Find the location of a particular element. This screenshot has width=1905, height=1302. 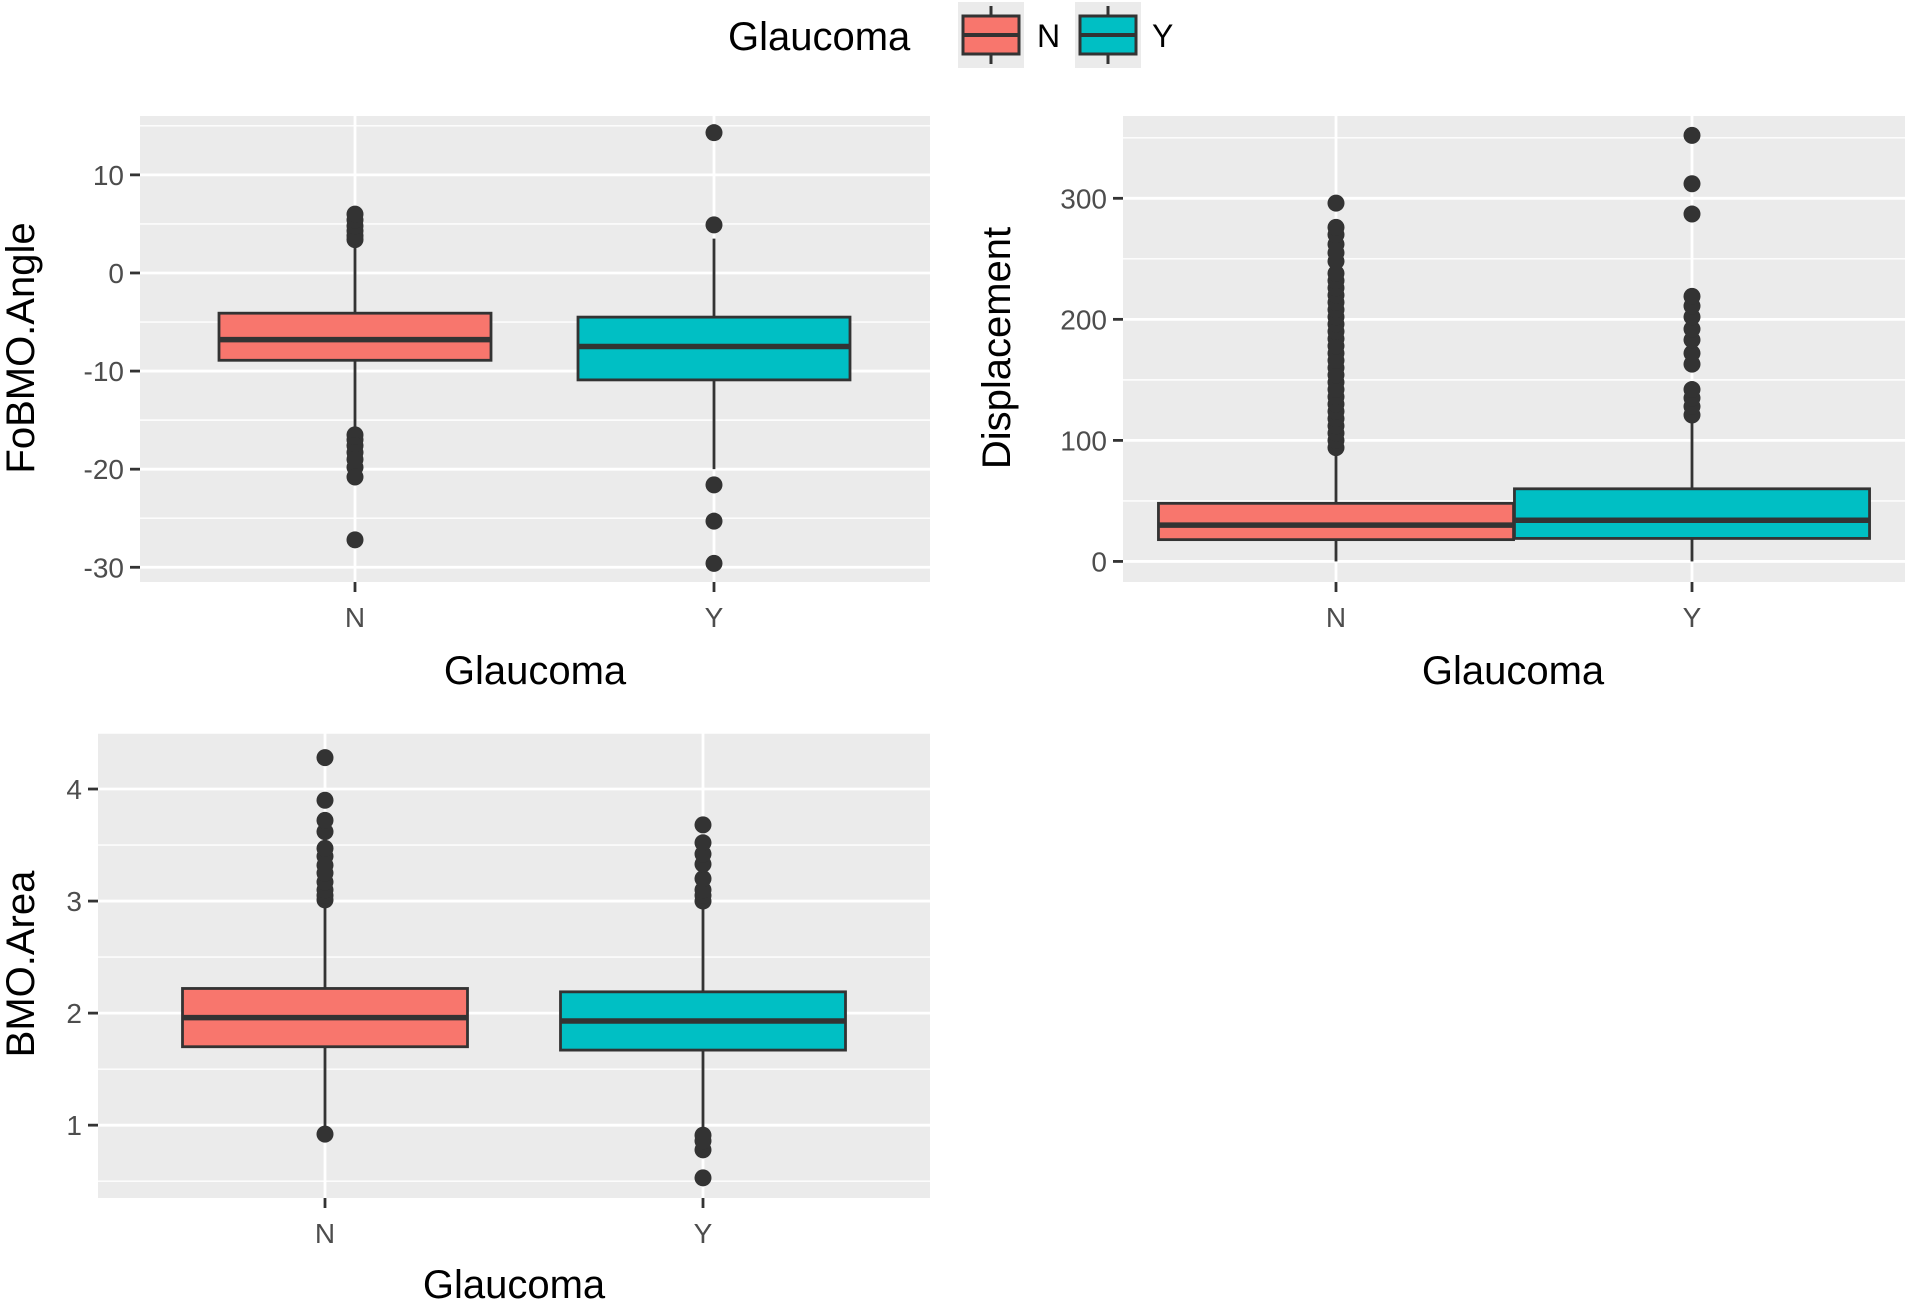

panel-1-ylabel: Displacement is located at coordinates (997, 348).